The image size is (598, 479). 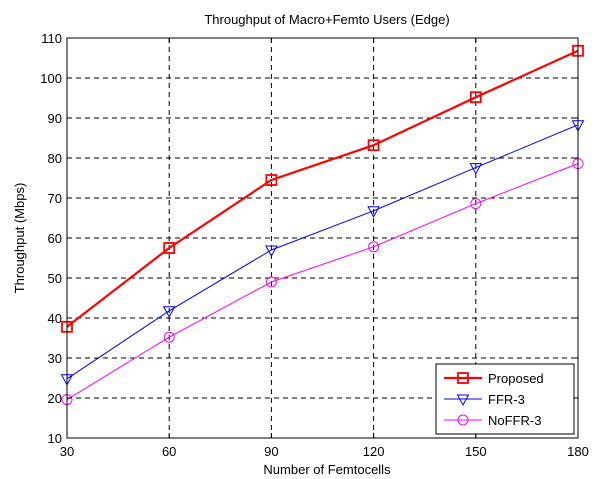 I want to click on x-tick-label: 60, so click(x=169, y=451).